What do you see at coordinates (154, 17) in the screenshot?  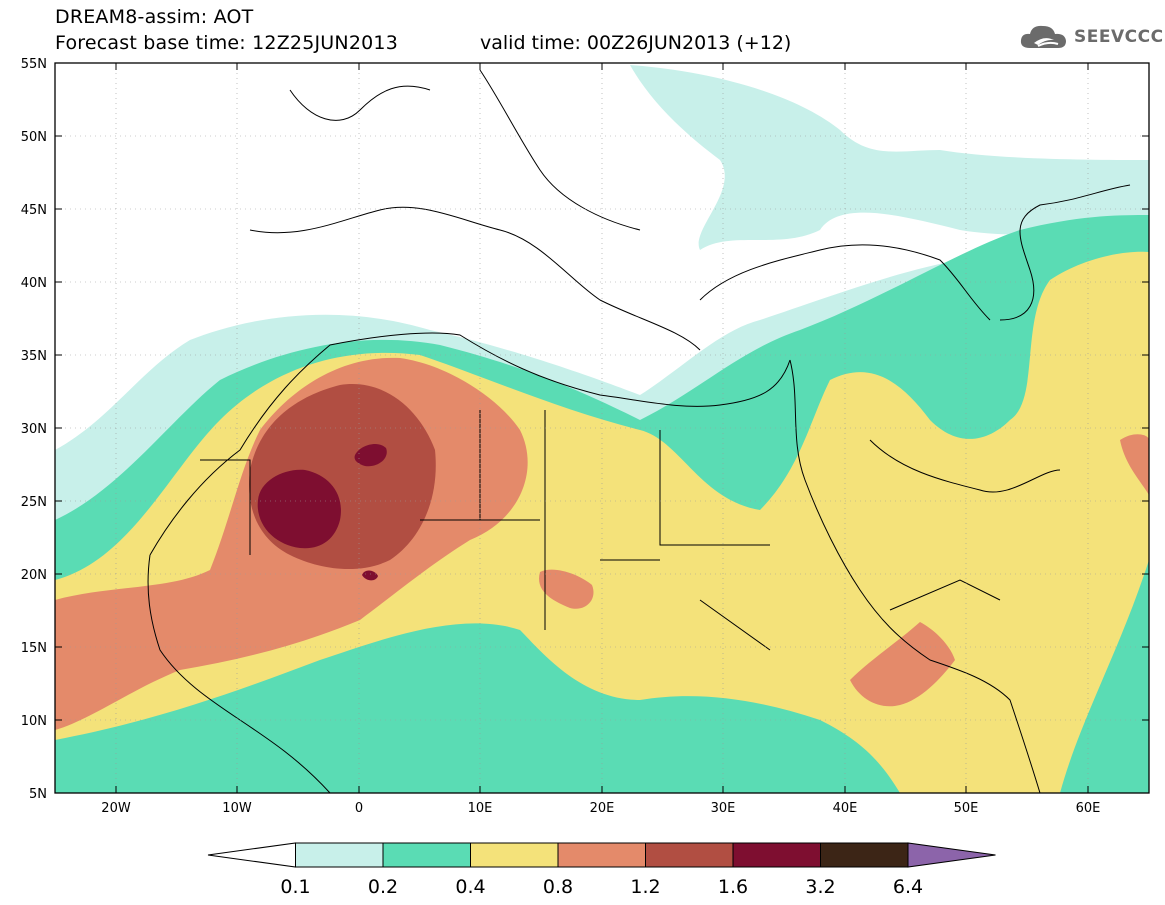 I see `map-title: DREAM8-assim: AOT` at bounding box center [154, 17].